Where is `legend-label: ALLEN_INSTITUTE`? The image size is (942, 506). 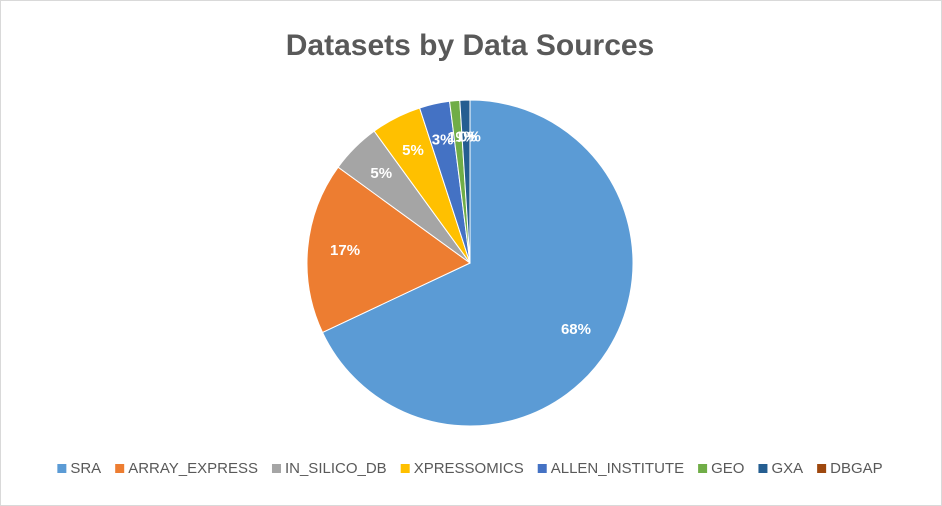
legend-label: ALLEN_INSTITUTE is located at coordinates (617, 468).